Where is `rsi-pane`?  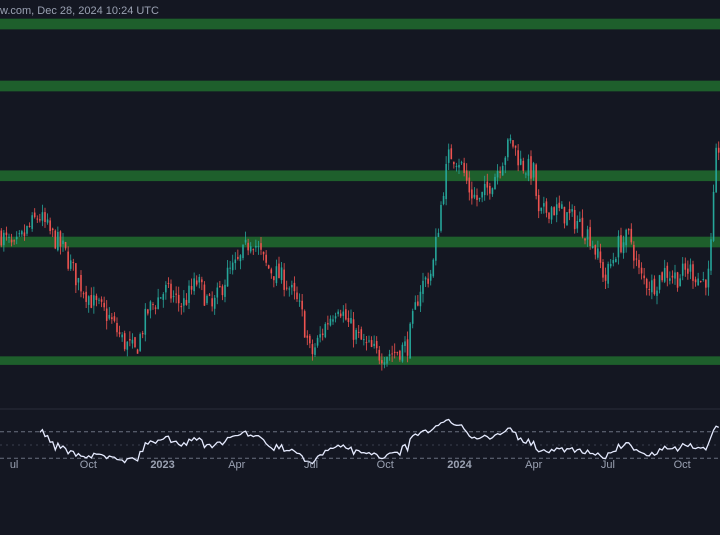
rsi-pane is located at coordinates (360, 441).